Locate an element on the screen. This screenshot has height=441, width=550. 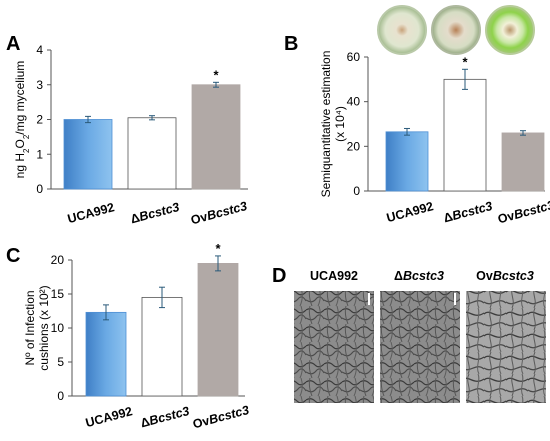
chart-c-category-label: ΔBcstc3 is located at coordinates (165, 417).